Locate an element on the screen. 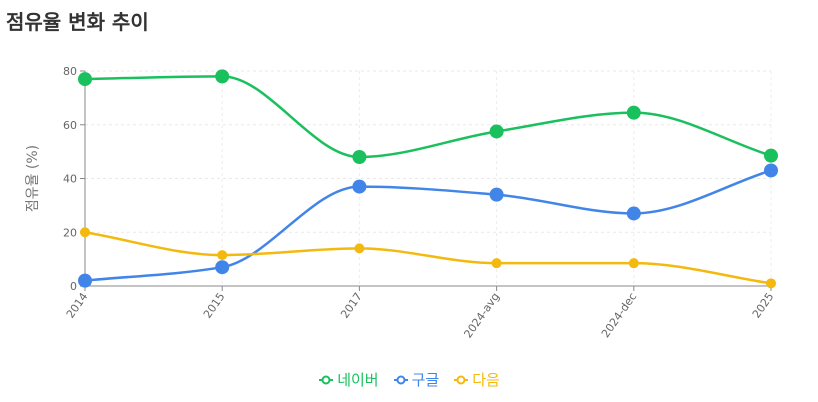  y-tick-labels: 0 20 40 60 80 is located at coordinates (74, 179).